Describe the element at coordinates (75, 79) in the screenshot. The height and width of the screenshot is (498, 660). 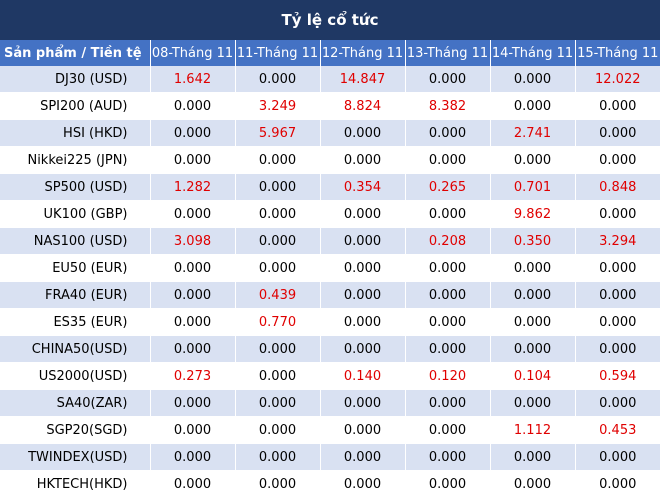
I see `product-name-cell: DJ30 (USD)` at that location.